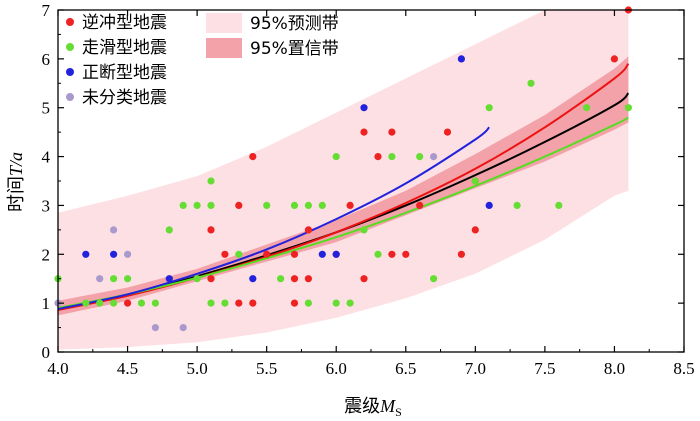  Describe the element at coordinates (614, 368) in the screenshot. I see `x-tick-label: 8.0` at that location.